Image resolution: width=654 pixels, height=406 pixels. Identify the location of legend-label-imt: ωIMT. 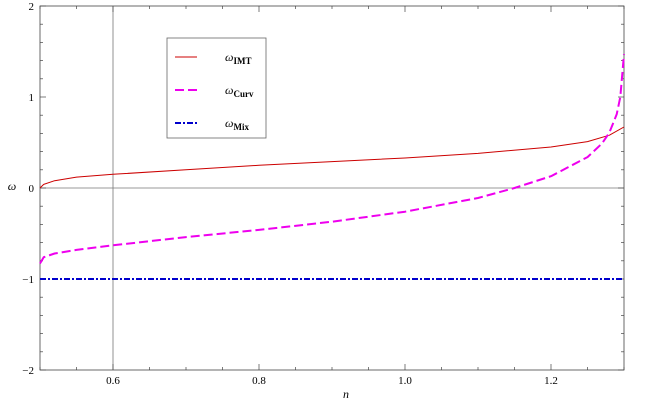
(238, 58).